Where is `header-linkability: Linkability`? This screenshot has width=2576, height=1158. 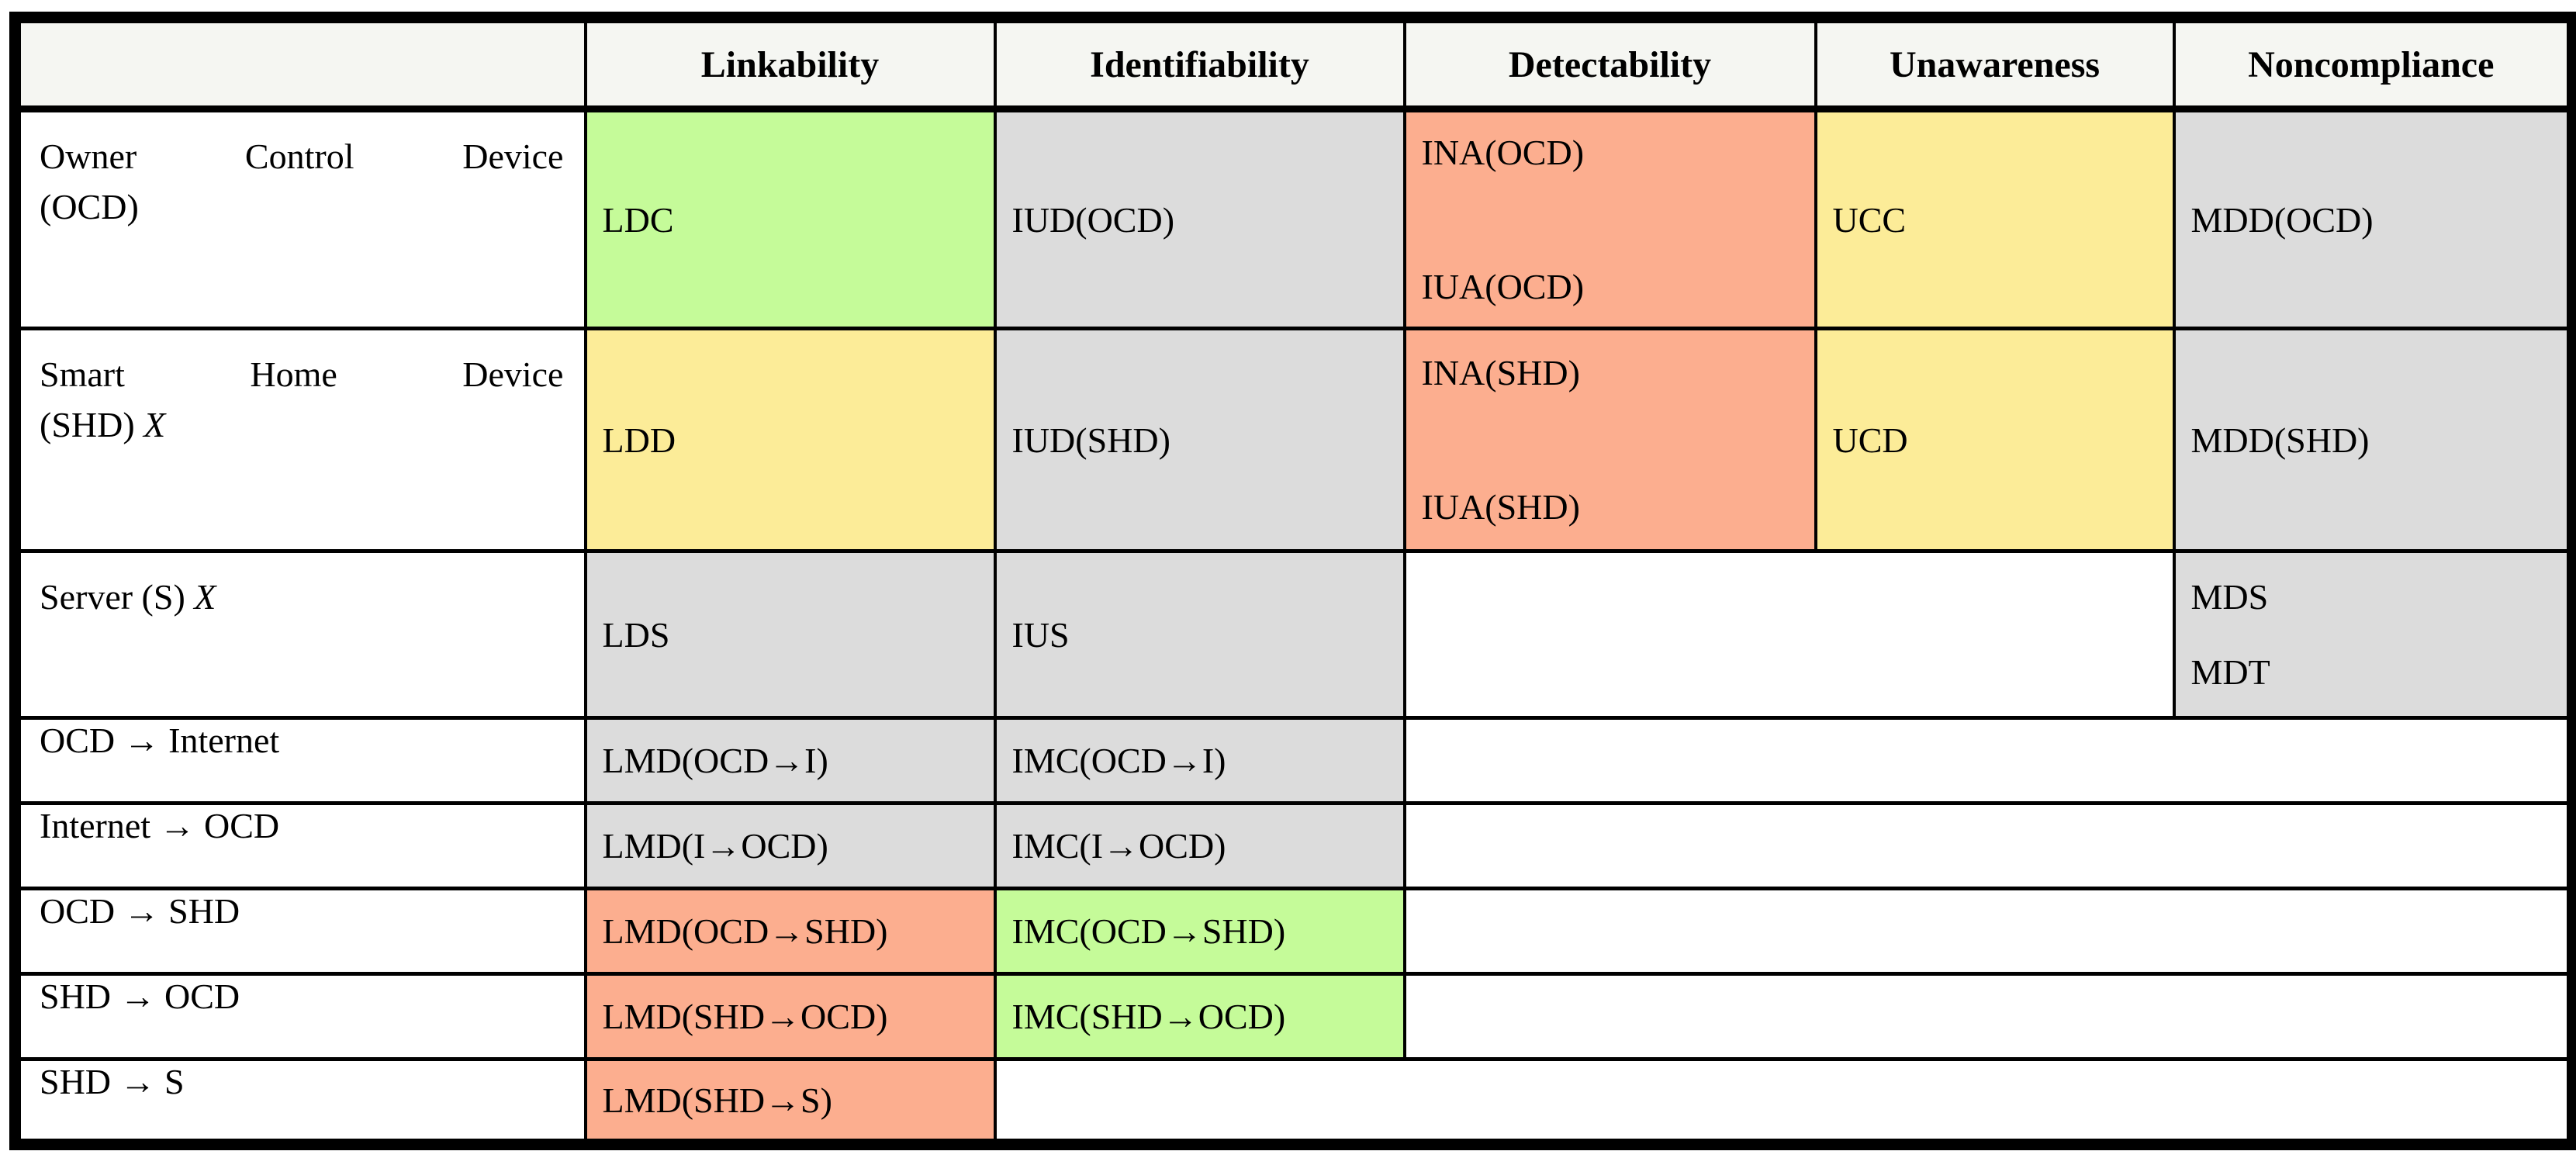
header-linkability: Linkability is located at coordinates (790, 64).